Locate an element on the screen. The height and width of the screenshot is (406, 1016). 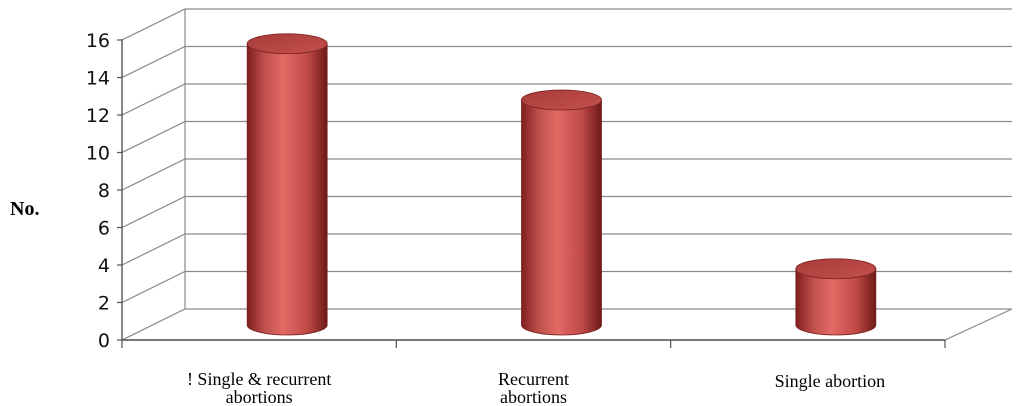
x-tick-label: Recurrent is located at coordinates (533, 379).